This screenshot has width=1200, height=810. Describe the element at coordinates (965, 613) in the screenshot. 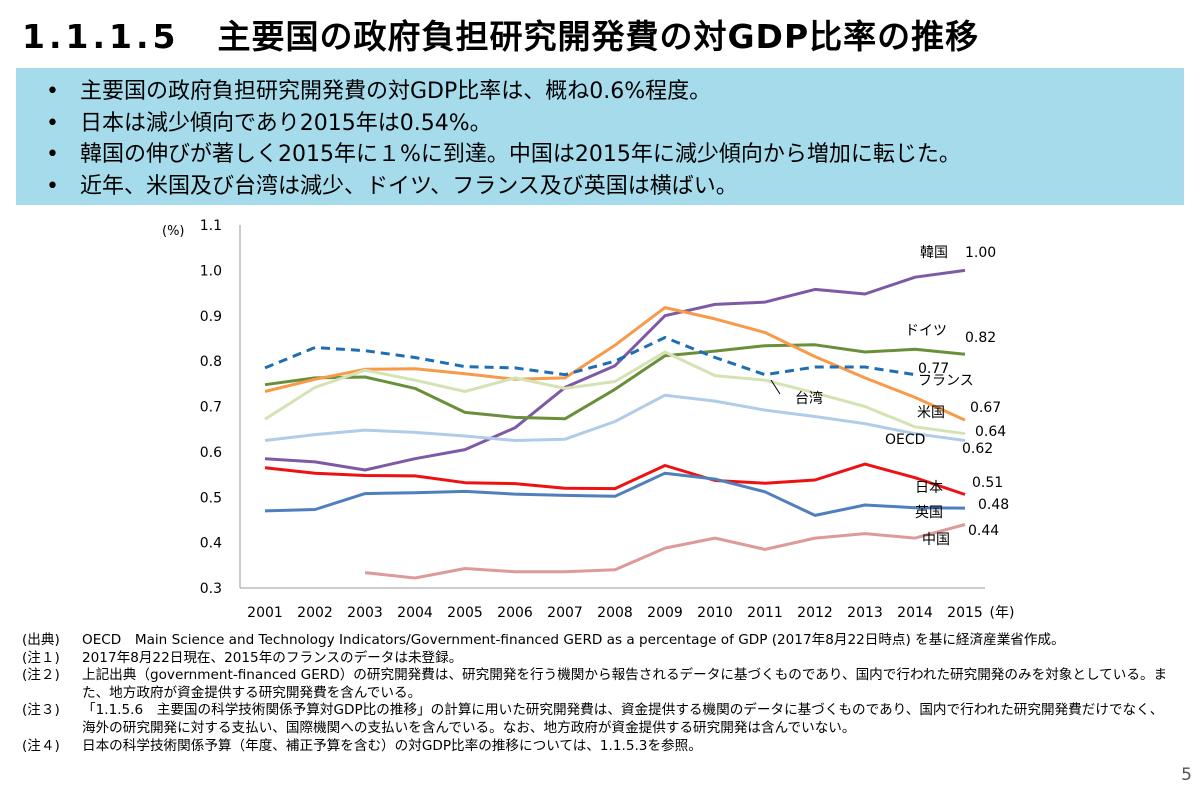

I see `x-tick-label: 2015` at that location.